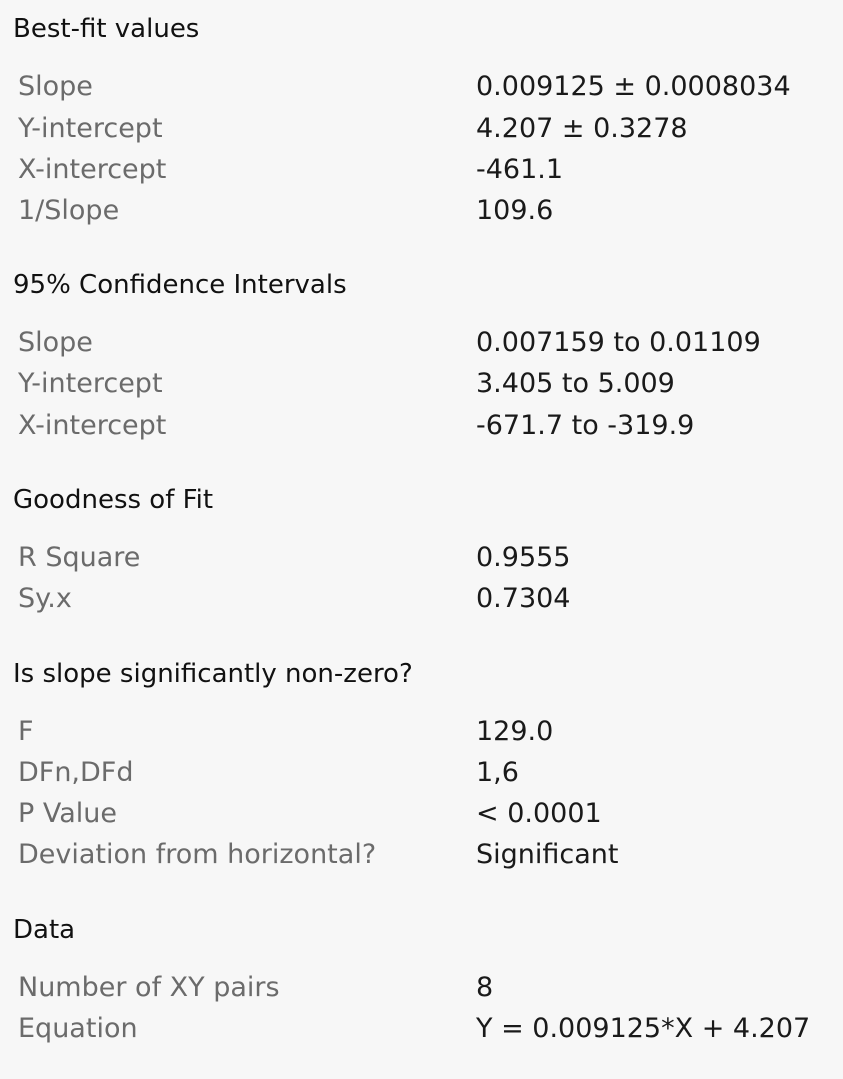 The width and height of the screenshot is (843, 1079). I want to click on row-value-syx: 0.7304, so click(523, 598).